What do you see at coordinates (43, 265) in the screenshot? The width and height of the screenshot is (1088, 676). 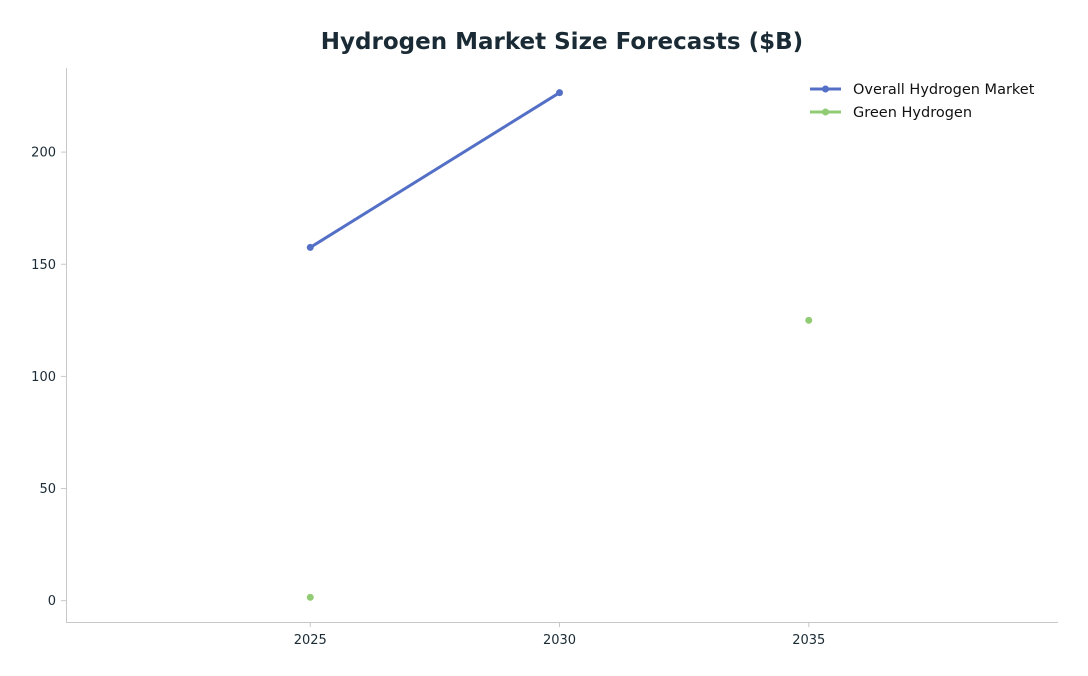 I see `y-tick-label: 150` at bounding box center [43, 265].